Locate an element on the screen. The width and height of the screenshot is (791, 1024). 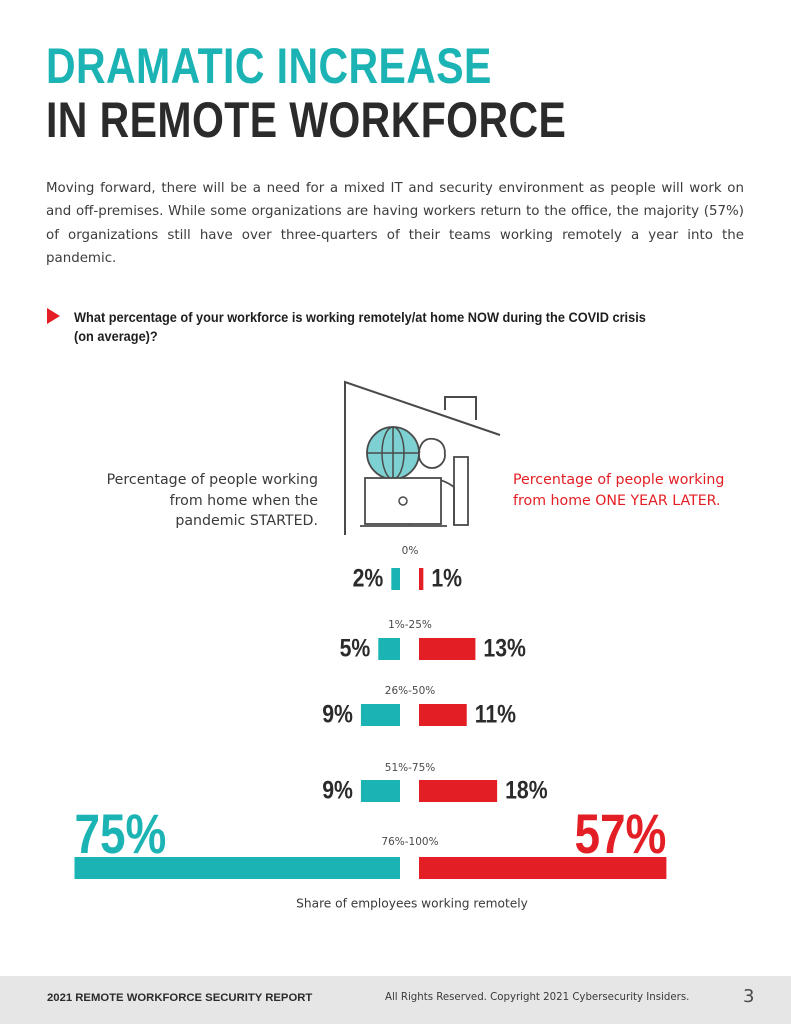
value-label-one-year-later: 18% is located at coordinates (526, 790).